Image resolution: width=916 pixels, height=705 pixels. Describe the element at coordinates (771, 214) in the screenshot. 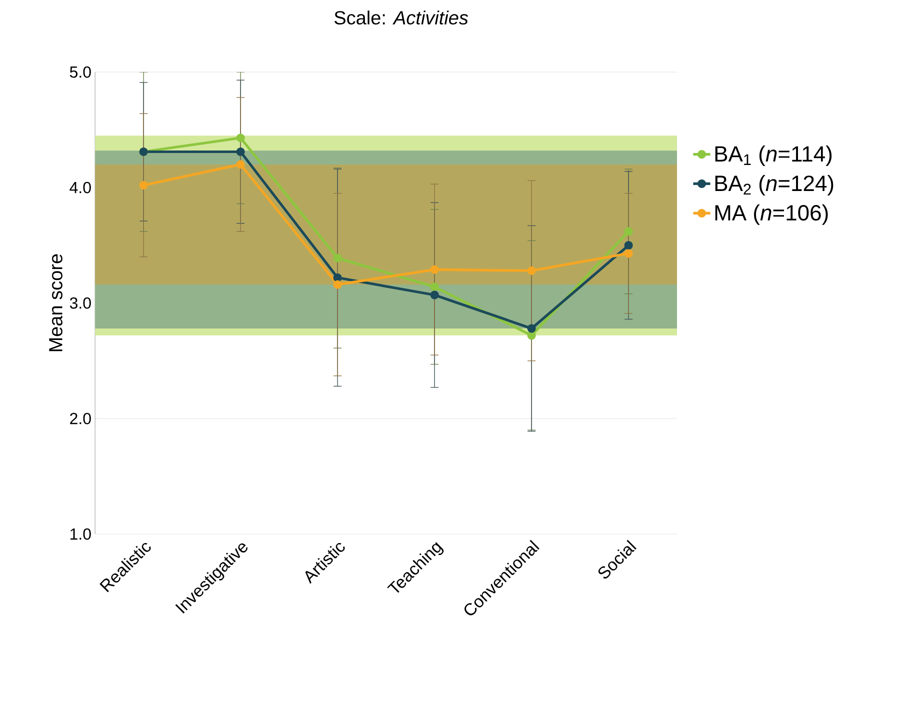

I see `legend-label: MA (n=106)` at that location.